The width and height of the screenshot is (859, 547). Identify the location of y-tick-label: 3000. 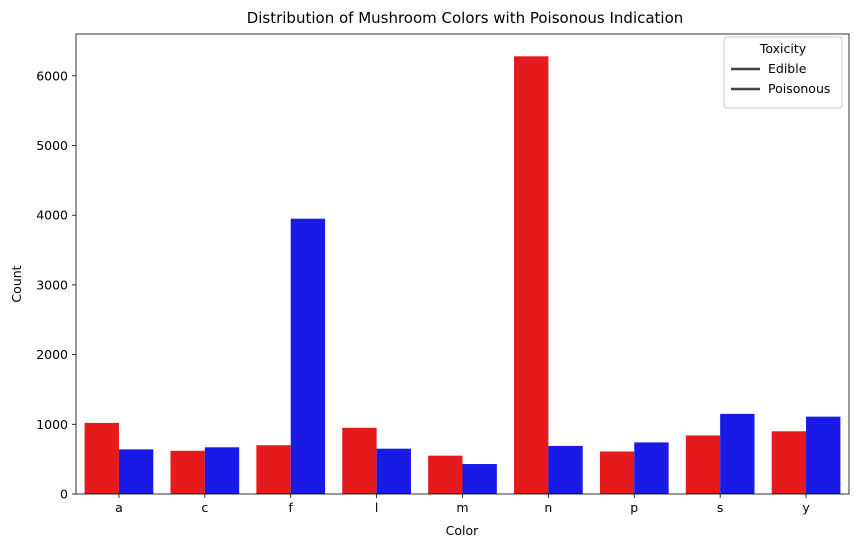
(52, 284).